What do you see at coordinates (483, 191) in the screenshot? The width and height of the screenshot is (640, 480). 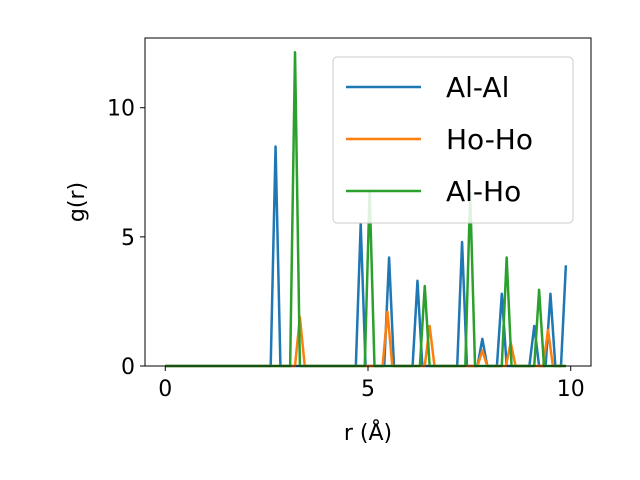 I see `legend-label: Al-Ho` at bounding box center [483, 191].